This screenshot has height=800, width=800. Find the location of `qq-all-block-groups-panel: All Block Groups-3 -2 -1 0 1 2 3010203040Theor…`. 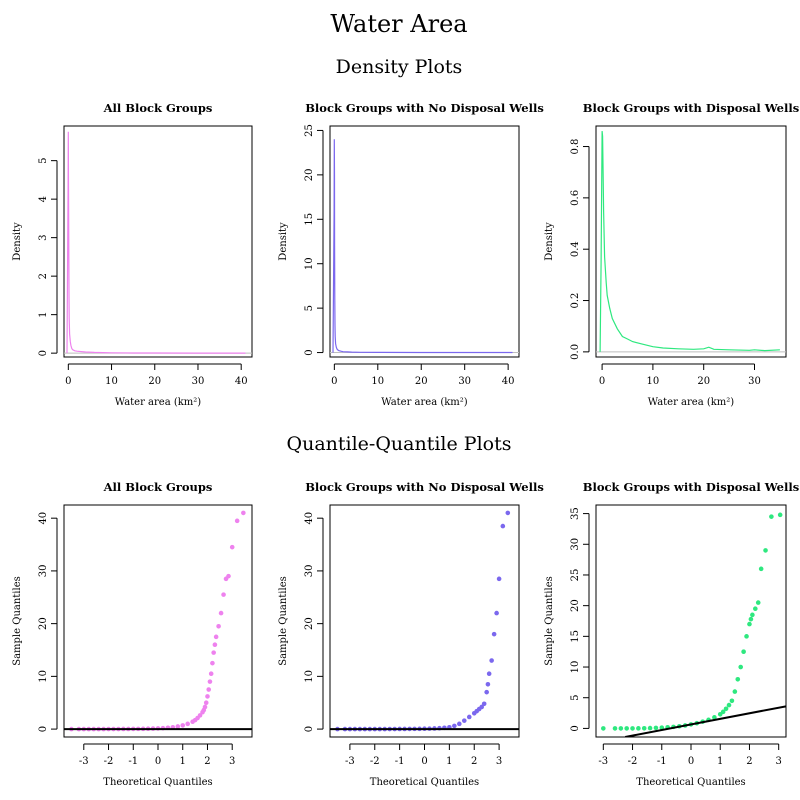

qq-all-block-groups-panel: All Block Groups-3 -2 -1 0 1 2 3010203040Theor… is located at coordinates (132, 634).